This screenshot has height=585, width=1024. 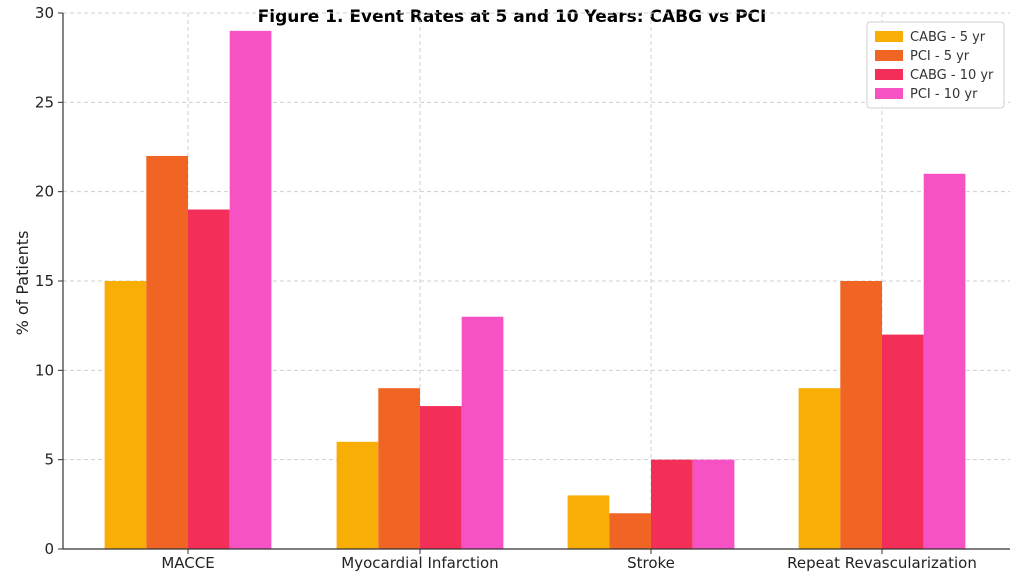 I want to click on x-tick-label: Myocardial Infarction, so click(x=419, y=563).